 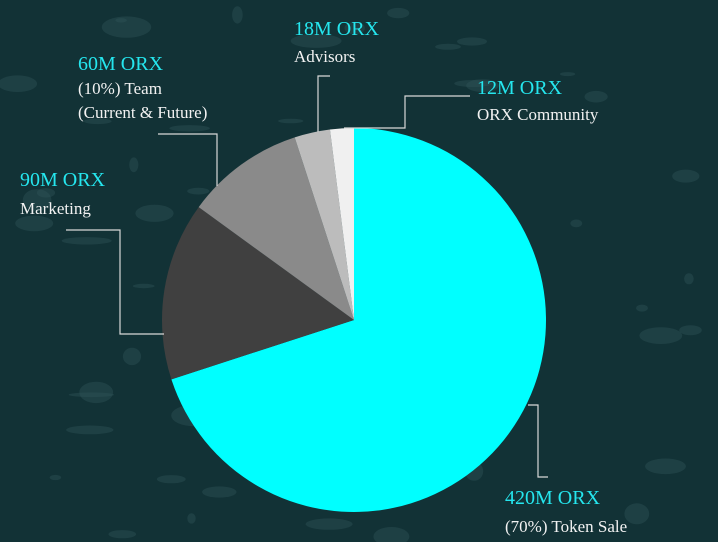 I want to click on slice-amount-label: 420M ORX, so click(x=553, y=498).